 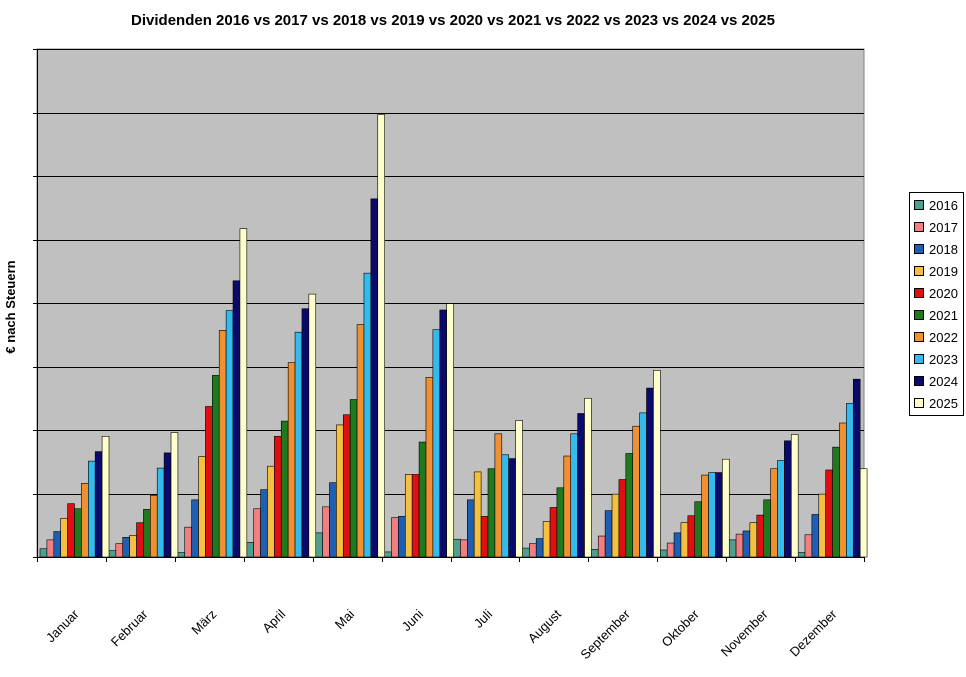 I want to click on bar-2025-Februar, so click(x=174, y=495).